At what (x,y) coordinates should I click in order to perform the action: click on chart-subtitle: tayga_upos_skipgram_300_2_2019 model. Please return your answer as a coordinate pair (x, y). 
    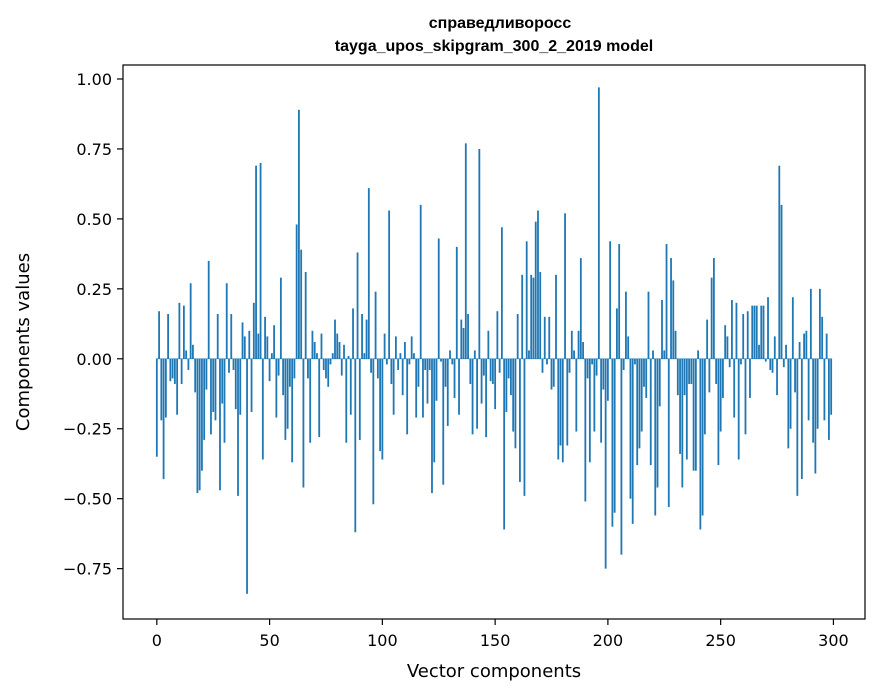
    Looking at the image, I should click on (494, 46).